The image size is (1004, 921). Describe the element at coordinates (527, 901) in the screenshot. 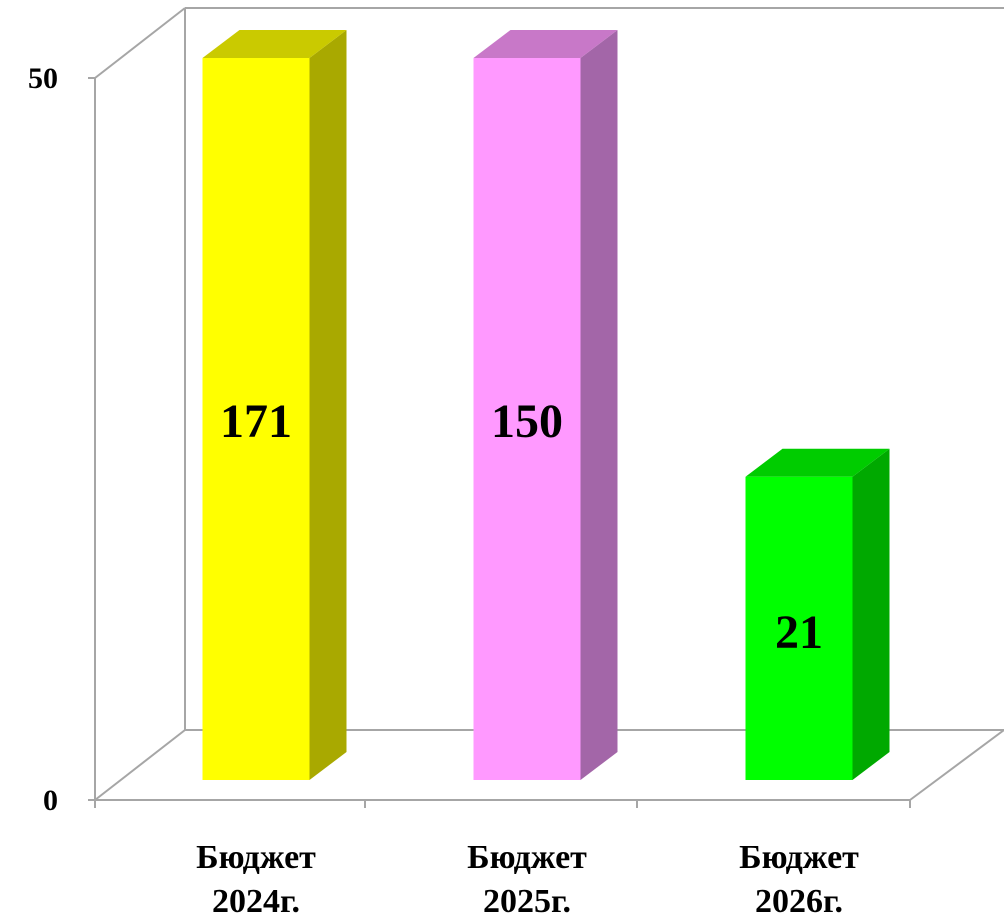

I see `x-category-label: 2025г.` at that location.